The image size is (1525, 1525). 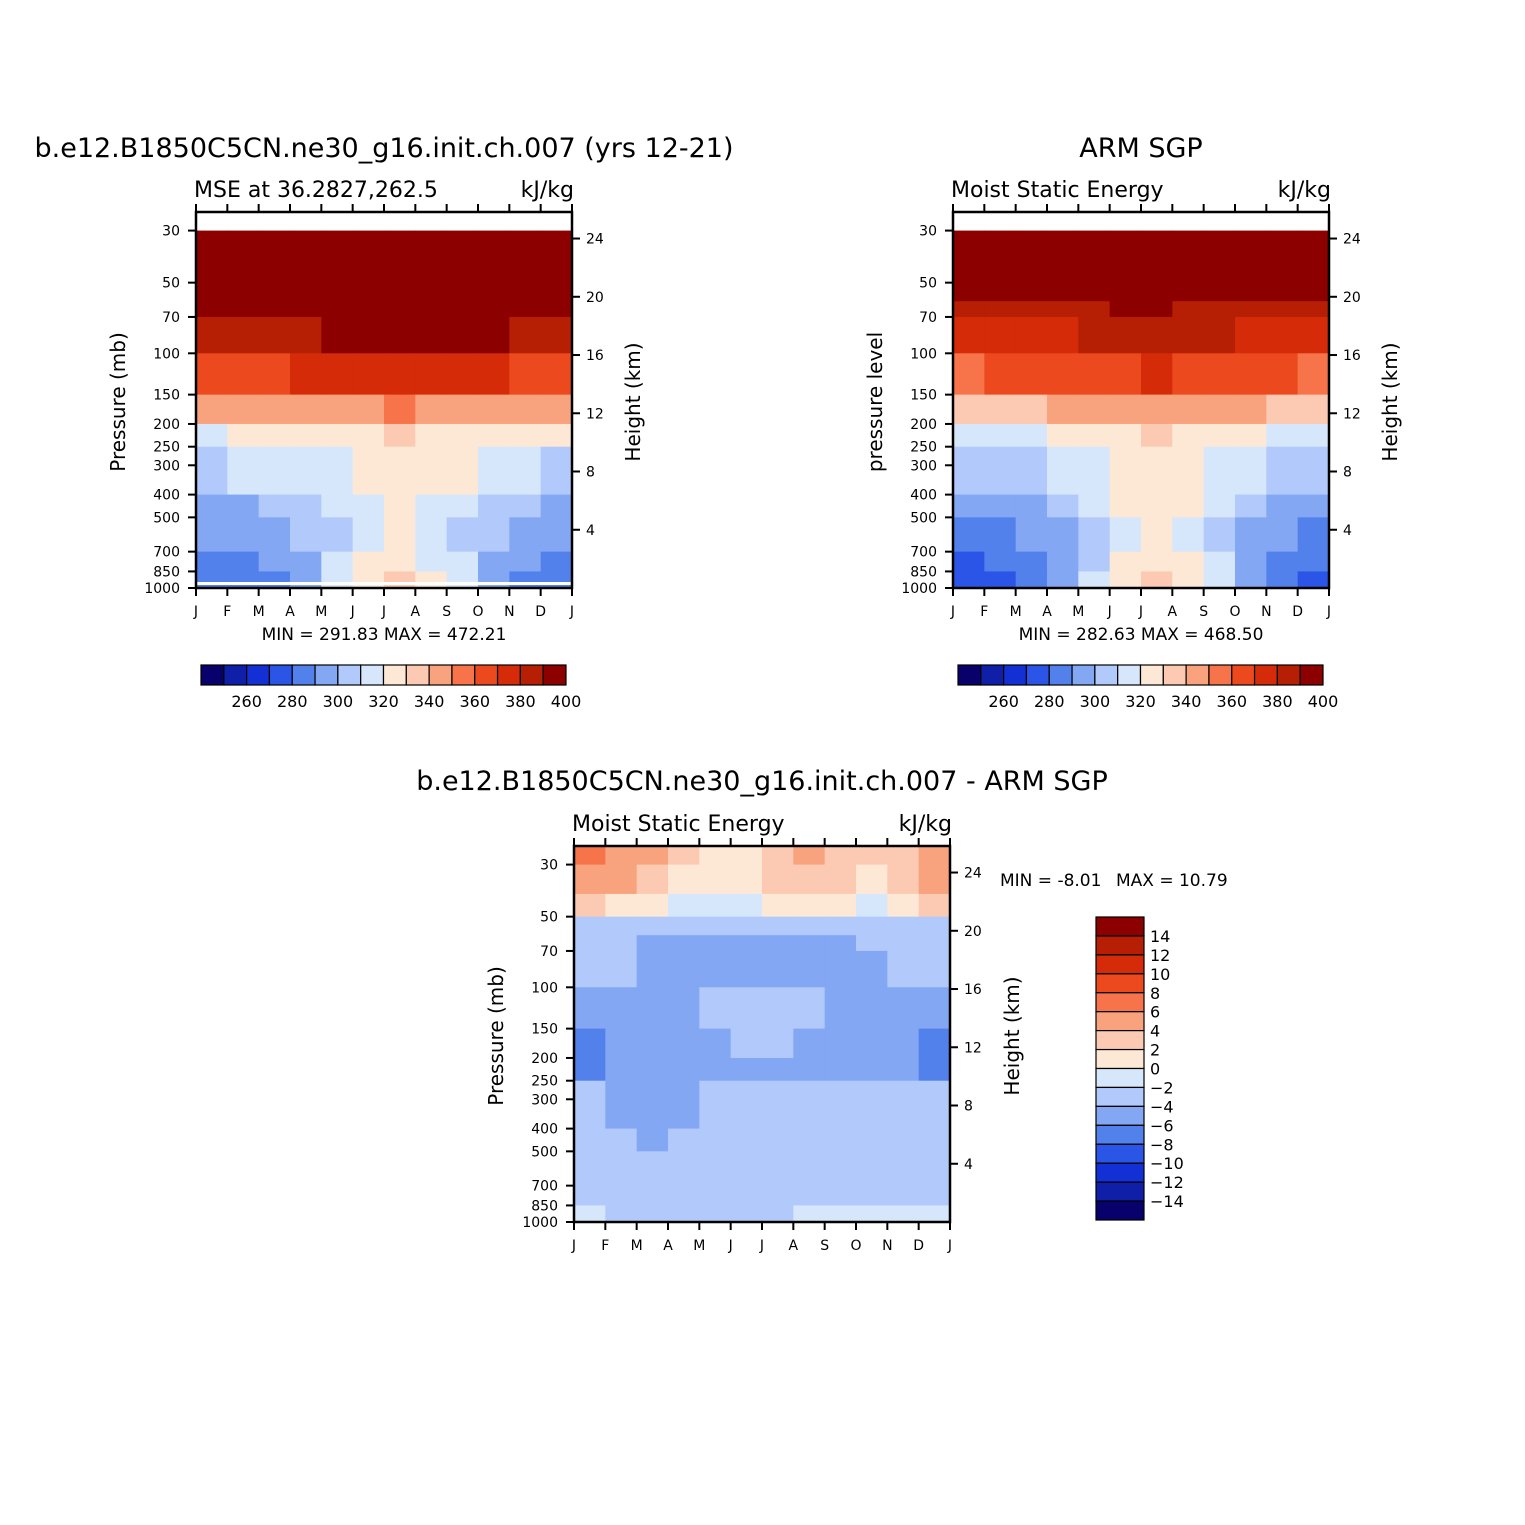 What do you see at coordinates (446, 612) in the screenshot?
I see `x-tick-label: S` at bounding box center [446, 612].